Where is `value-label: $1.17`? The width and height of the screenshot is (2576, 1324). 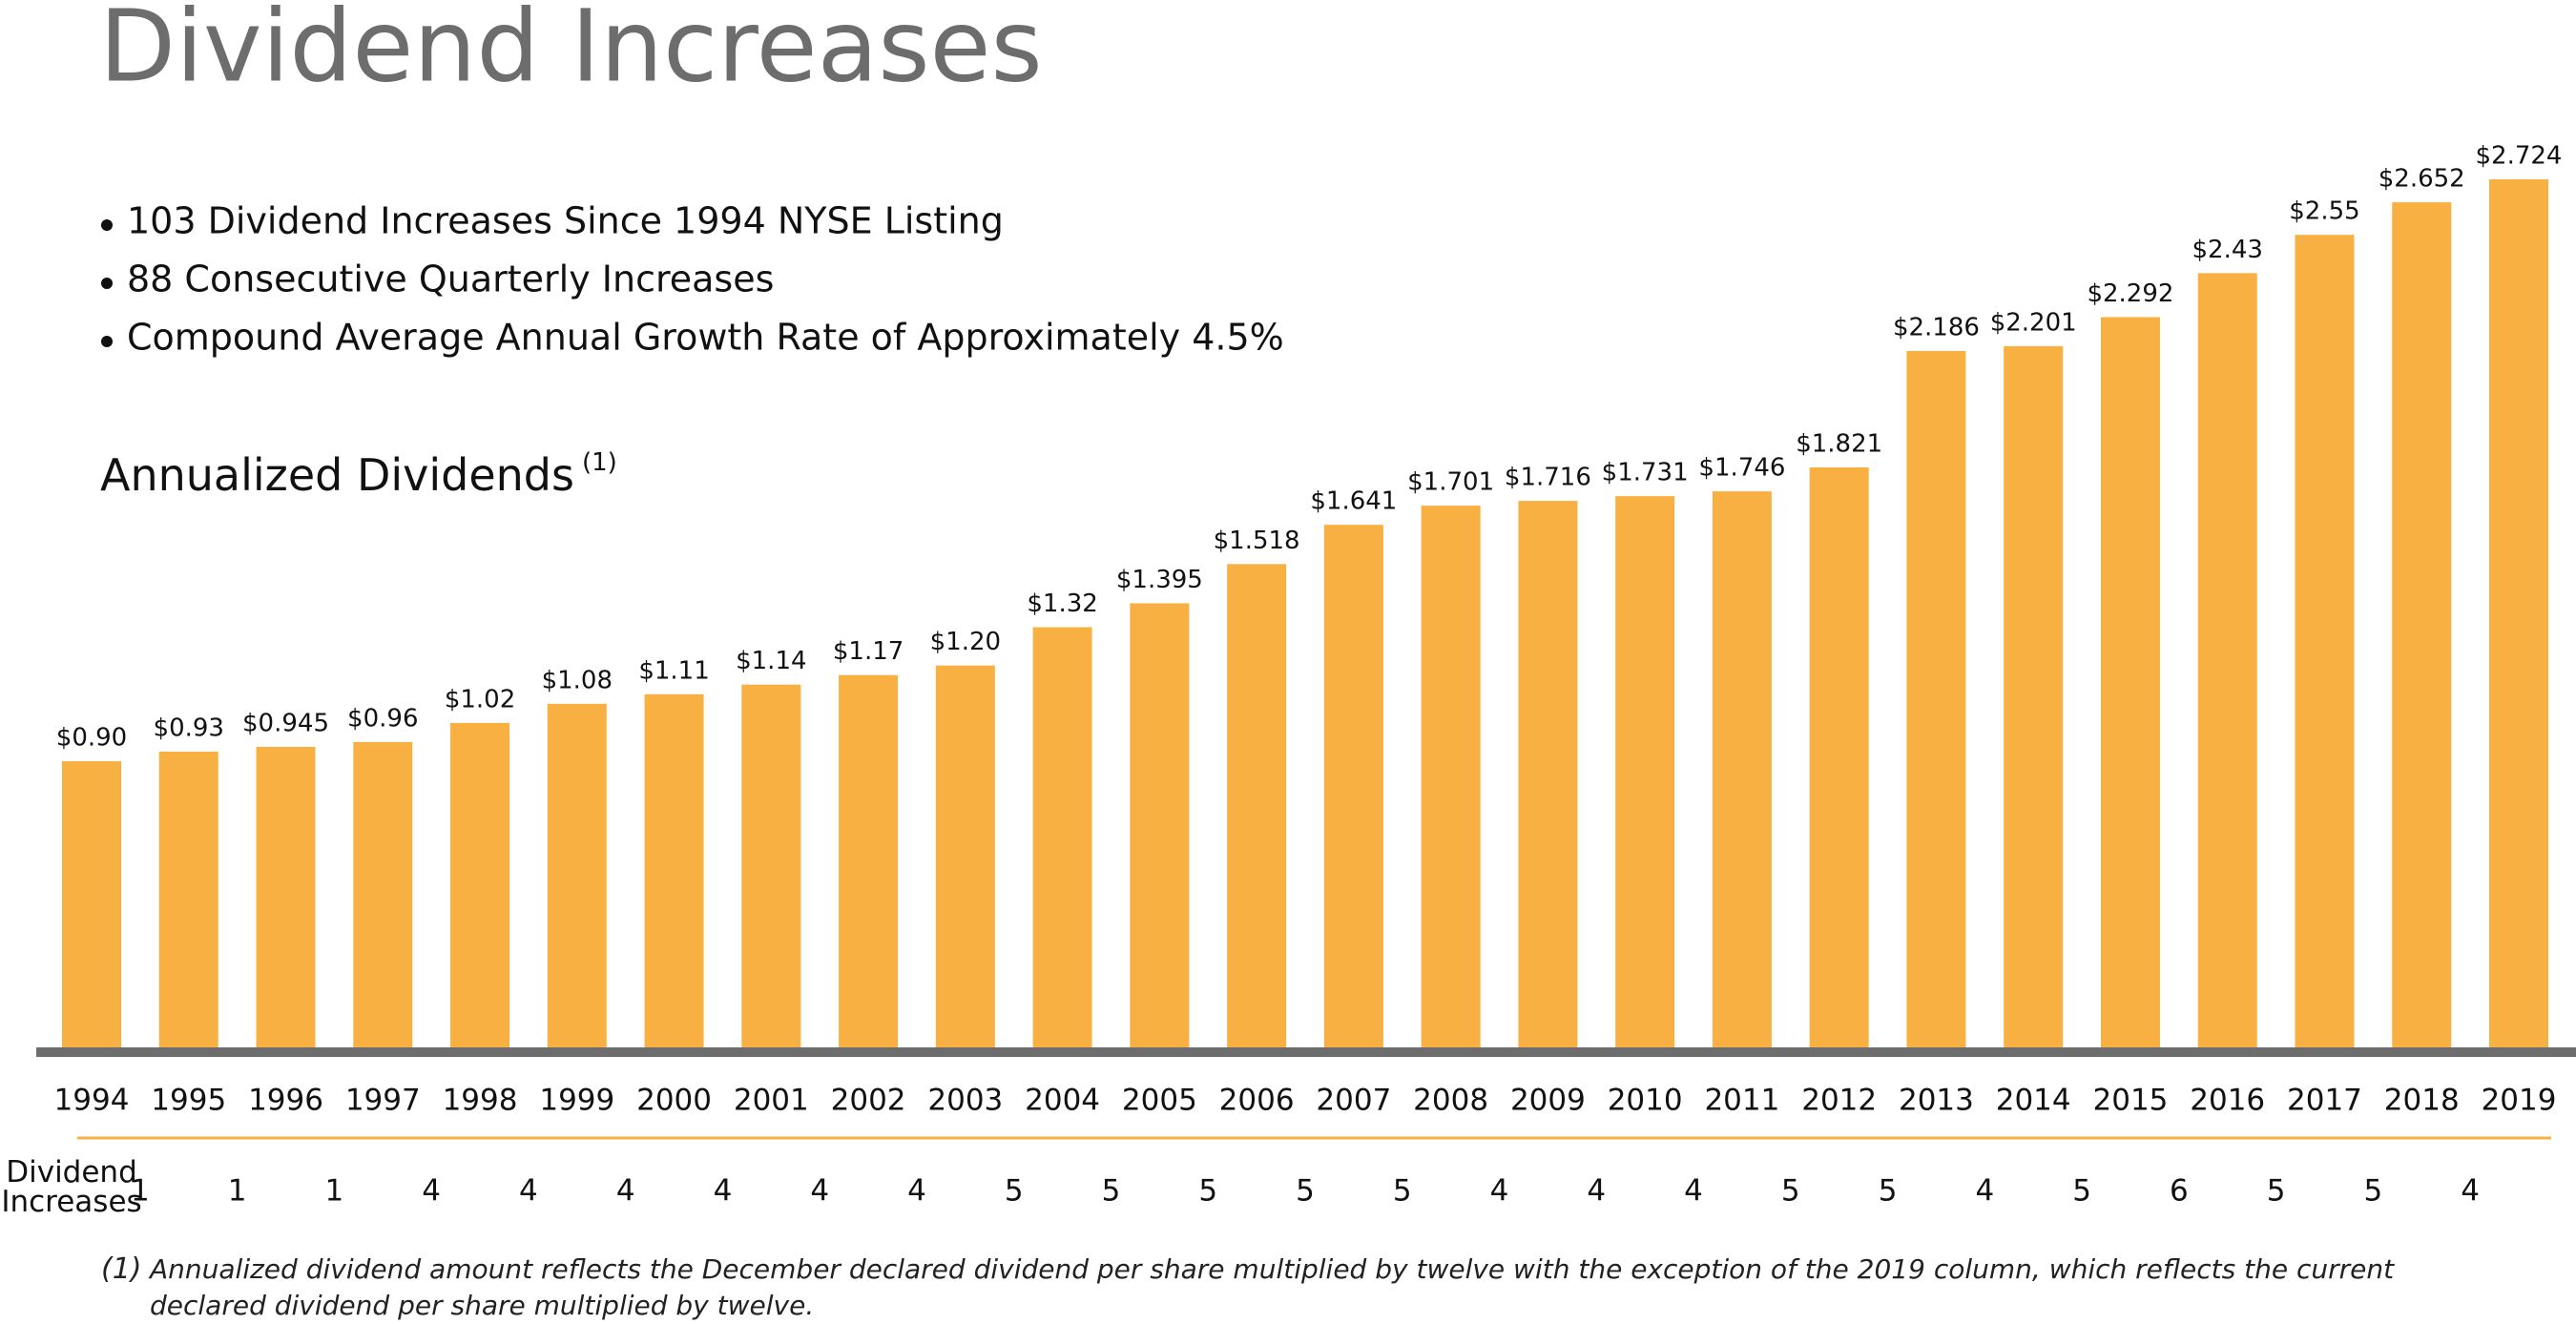
value-label: $1.17 is located at coordinates (868, 651).